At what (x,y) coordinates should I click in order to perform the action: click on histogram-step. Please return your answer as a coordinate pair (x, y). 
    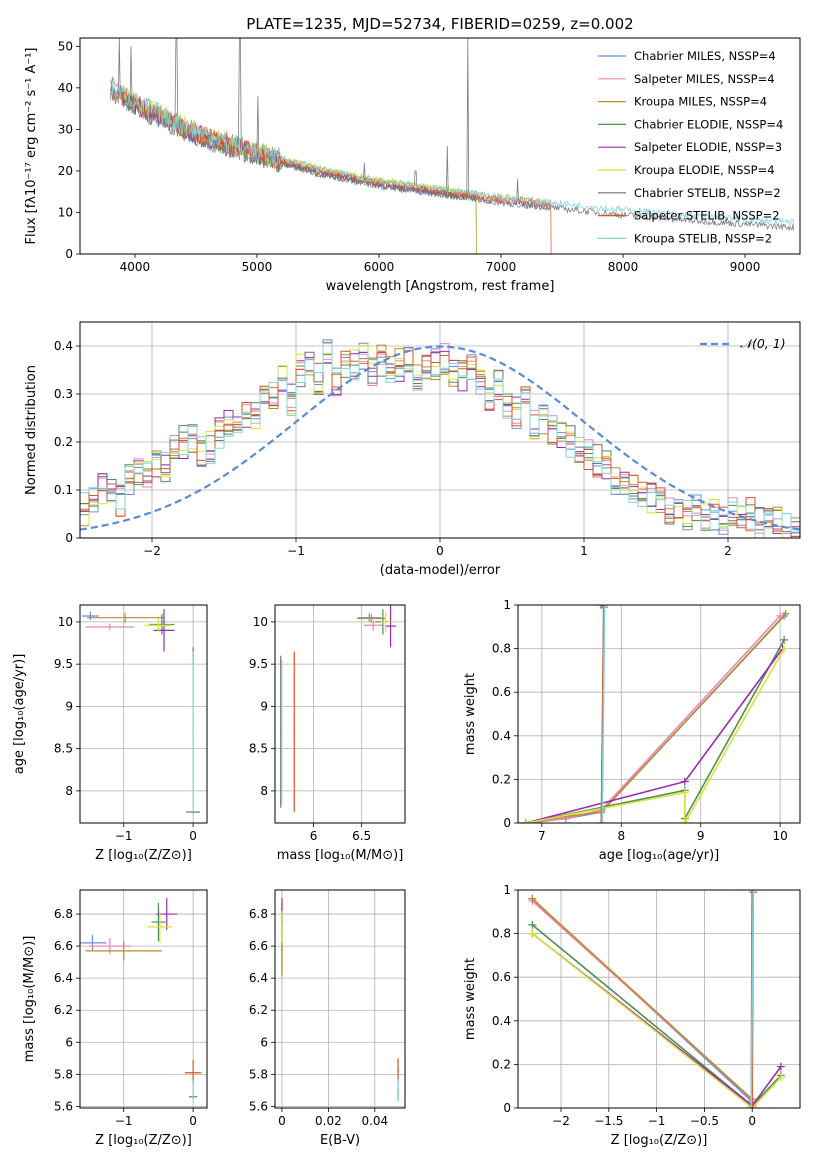
    Looking at the image, I should click on (440, 440).